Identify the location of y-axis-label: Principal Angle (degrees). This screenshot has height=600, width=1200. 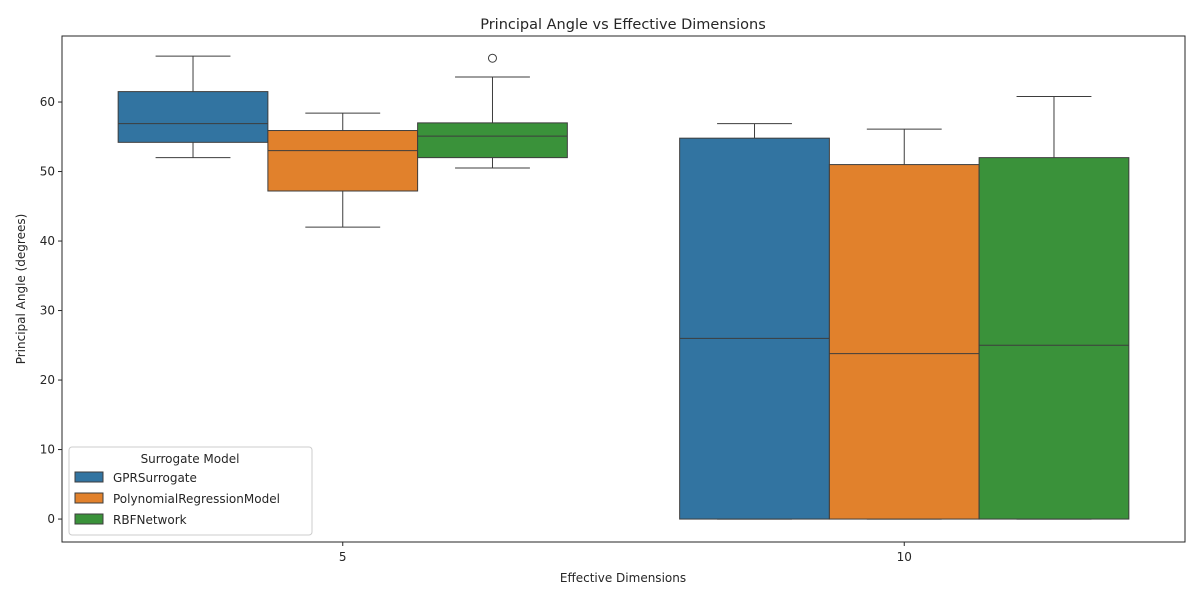
(21, 289).